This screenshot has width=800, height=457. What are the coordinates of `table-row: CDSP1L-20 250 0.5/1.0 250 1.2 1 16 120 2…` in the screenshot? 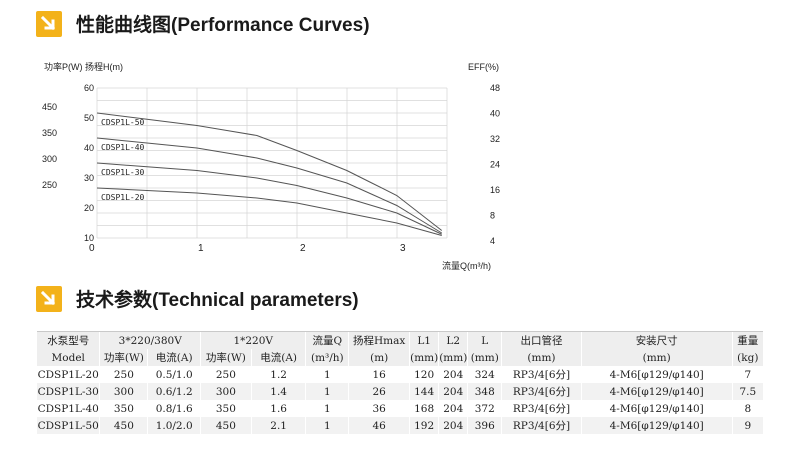 It's located at (400, 374).